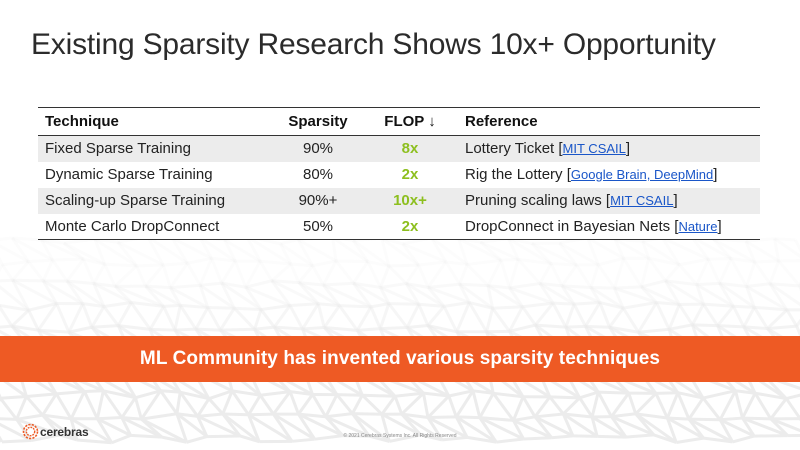 The height and width of the screenshot is (450, 800). What do you see at coordinates (698, 226) in the screenshot?
I see `reference-link: Nature` at bounding box center [698, 226].